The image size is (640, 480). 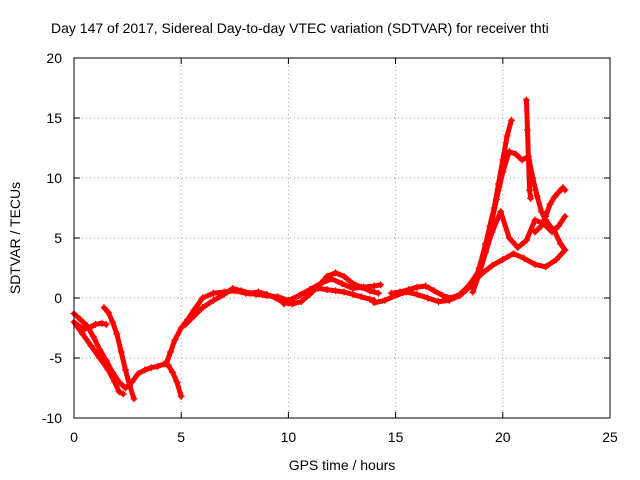 I want to click on series-track-j, so click(x=519, y=220).